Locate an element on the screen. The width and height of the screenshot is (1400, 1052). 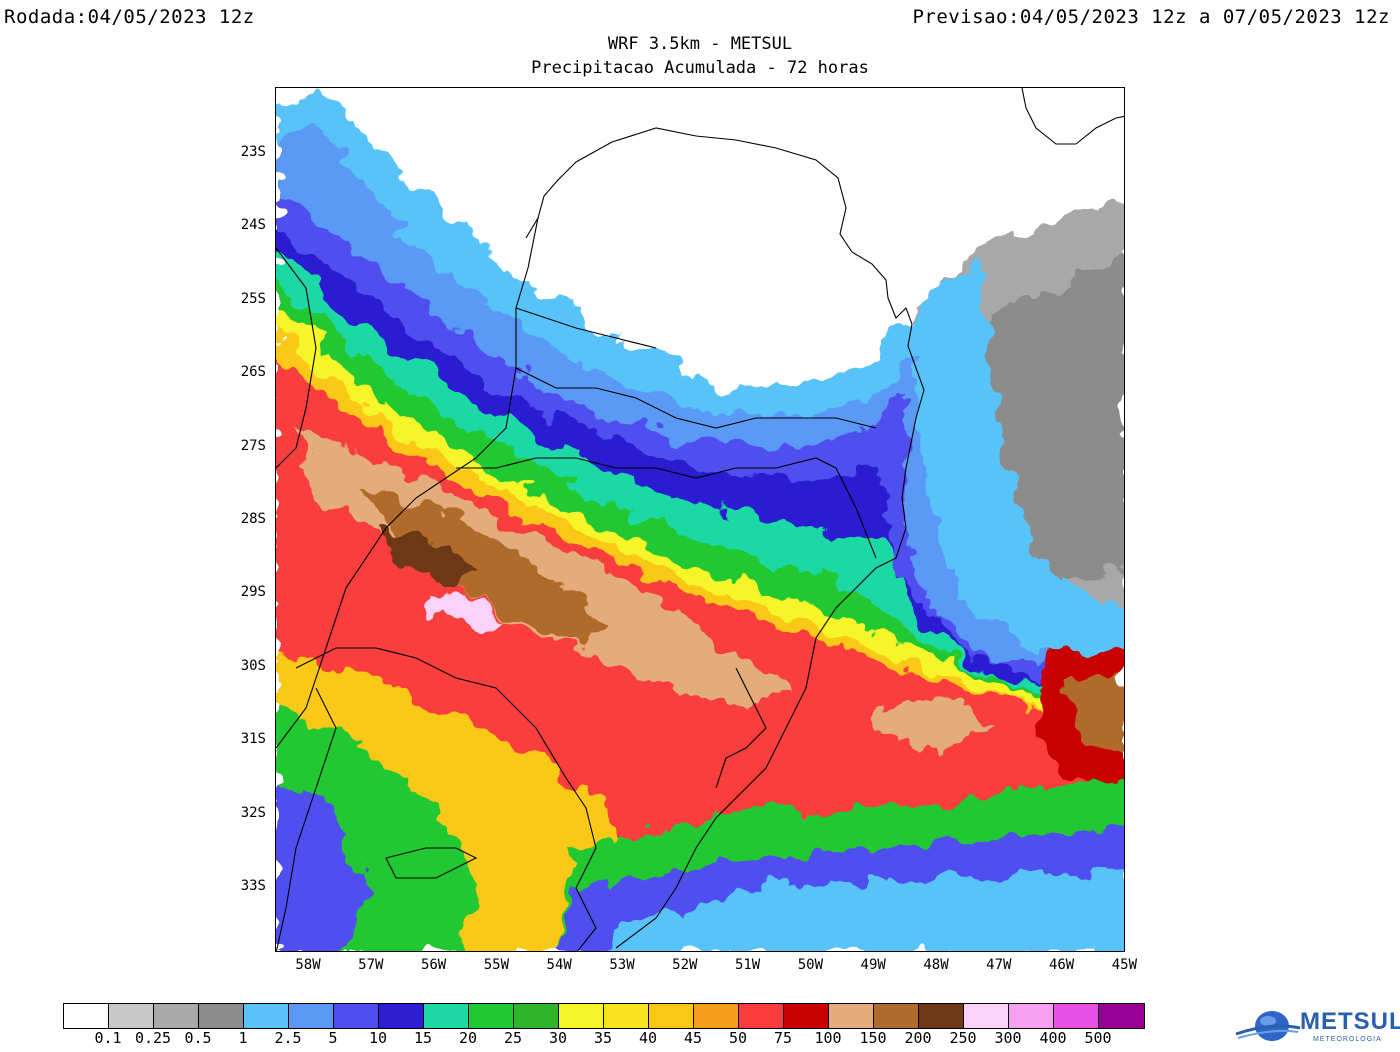
lon-label: 53W is located at coordinates (622, 965).